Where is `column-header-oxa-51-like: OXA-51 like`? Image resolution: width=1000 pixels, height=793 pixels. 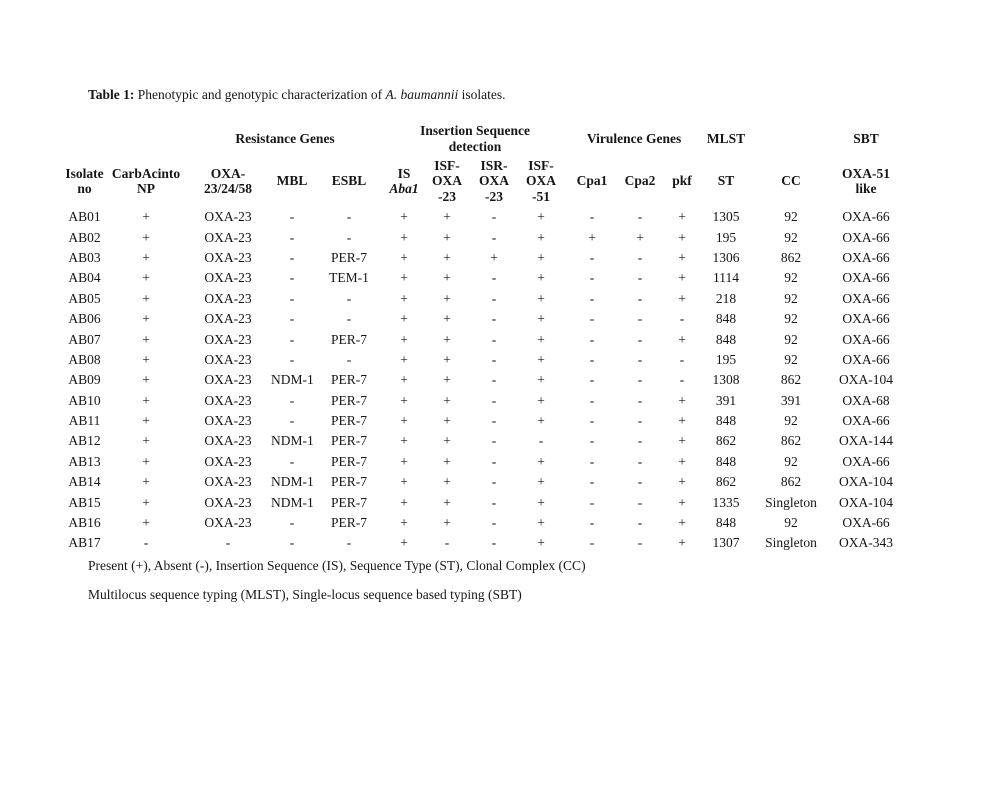 column-header-oxa-51-like: OXA-51 like is located at coordinates (866, 181).